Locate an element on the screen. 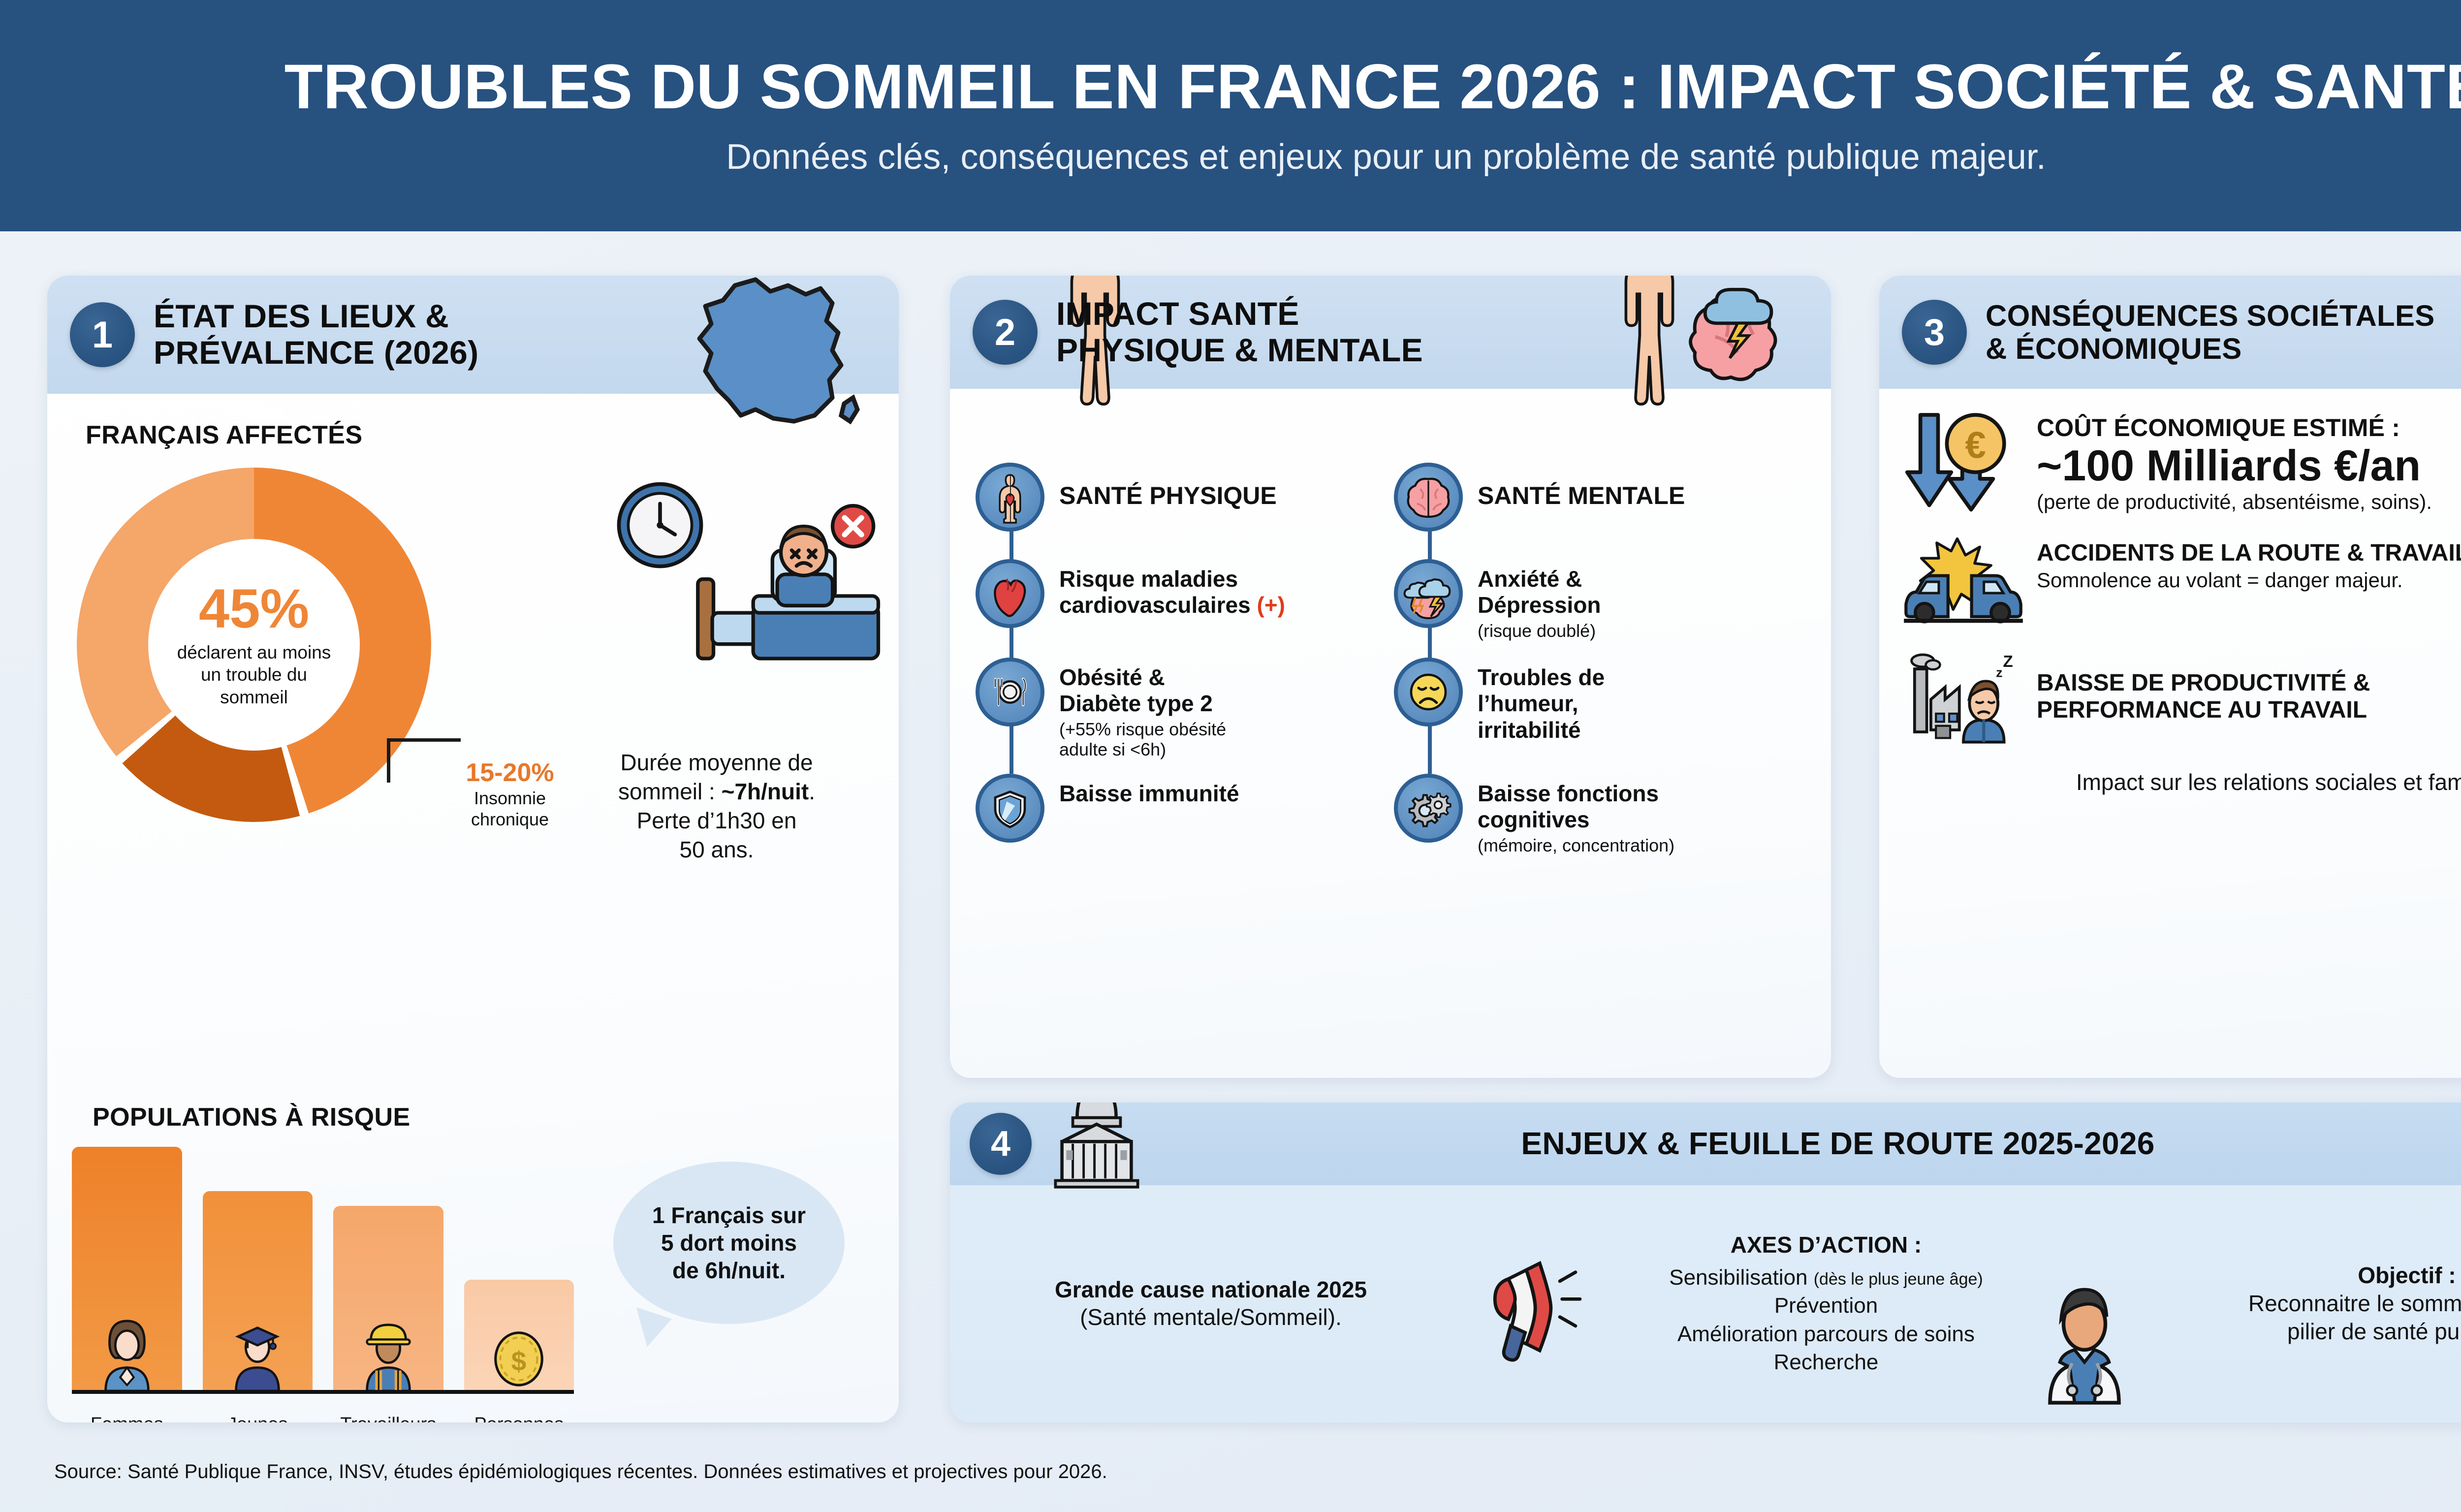  mental-health-heading-row: SANTÉ MENTALE is located at coordinates (1573, 528).